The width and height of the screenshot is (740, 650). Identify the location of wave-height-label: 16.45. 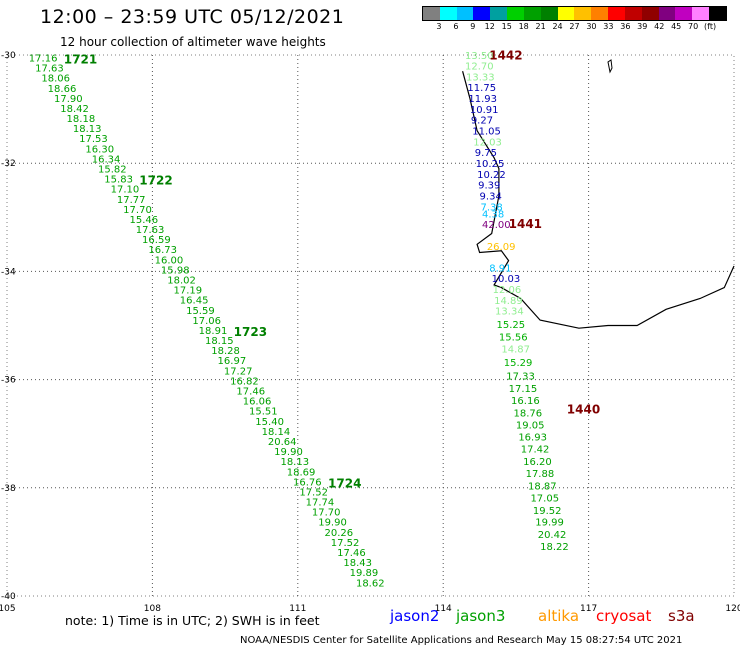
(194, 301).